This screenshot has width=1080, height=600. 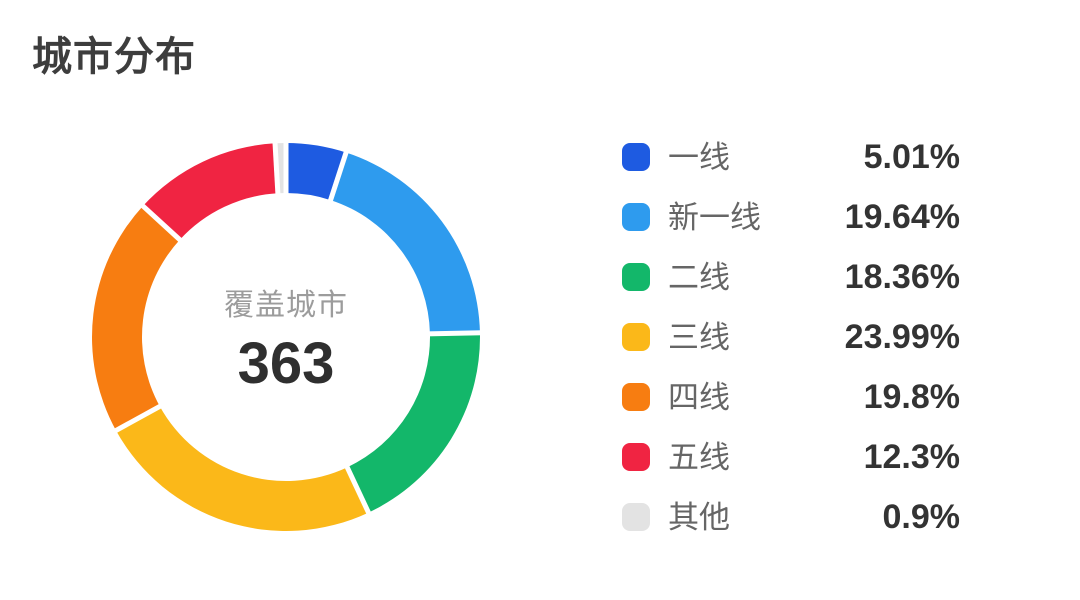 I want to click on donut-segment-tier4, so click(x=136, y=318).